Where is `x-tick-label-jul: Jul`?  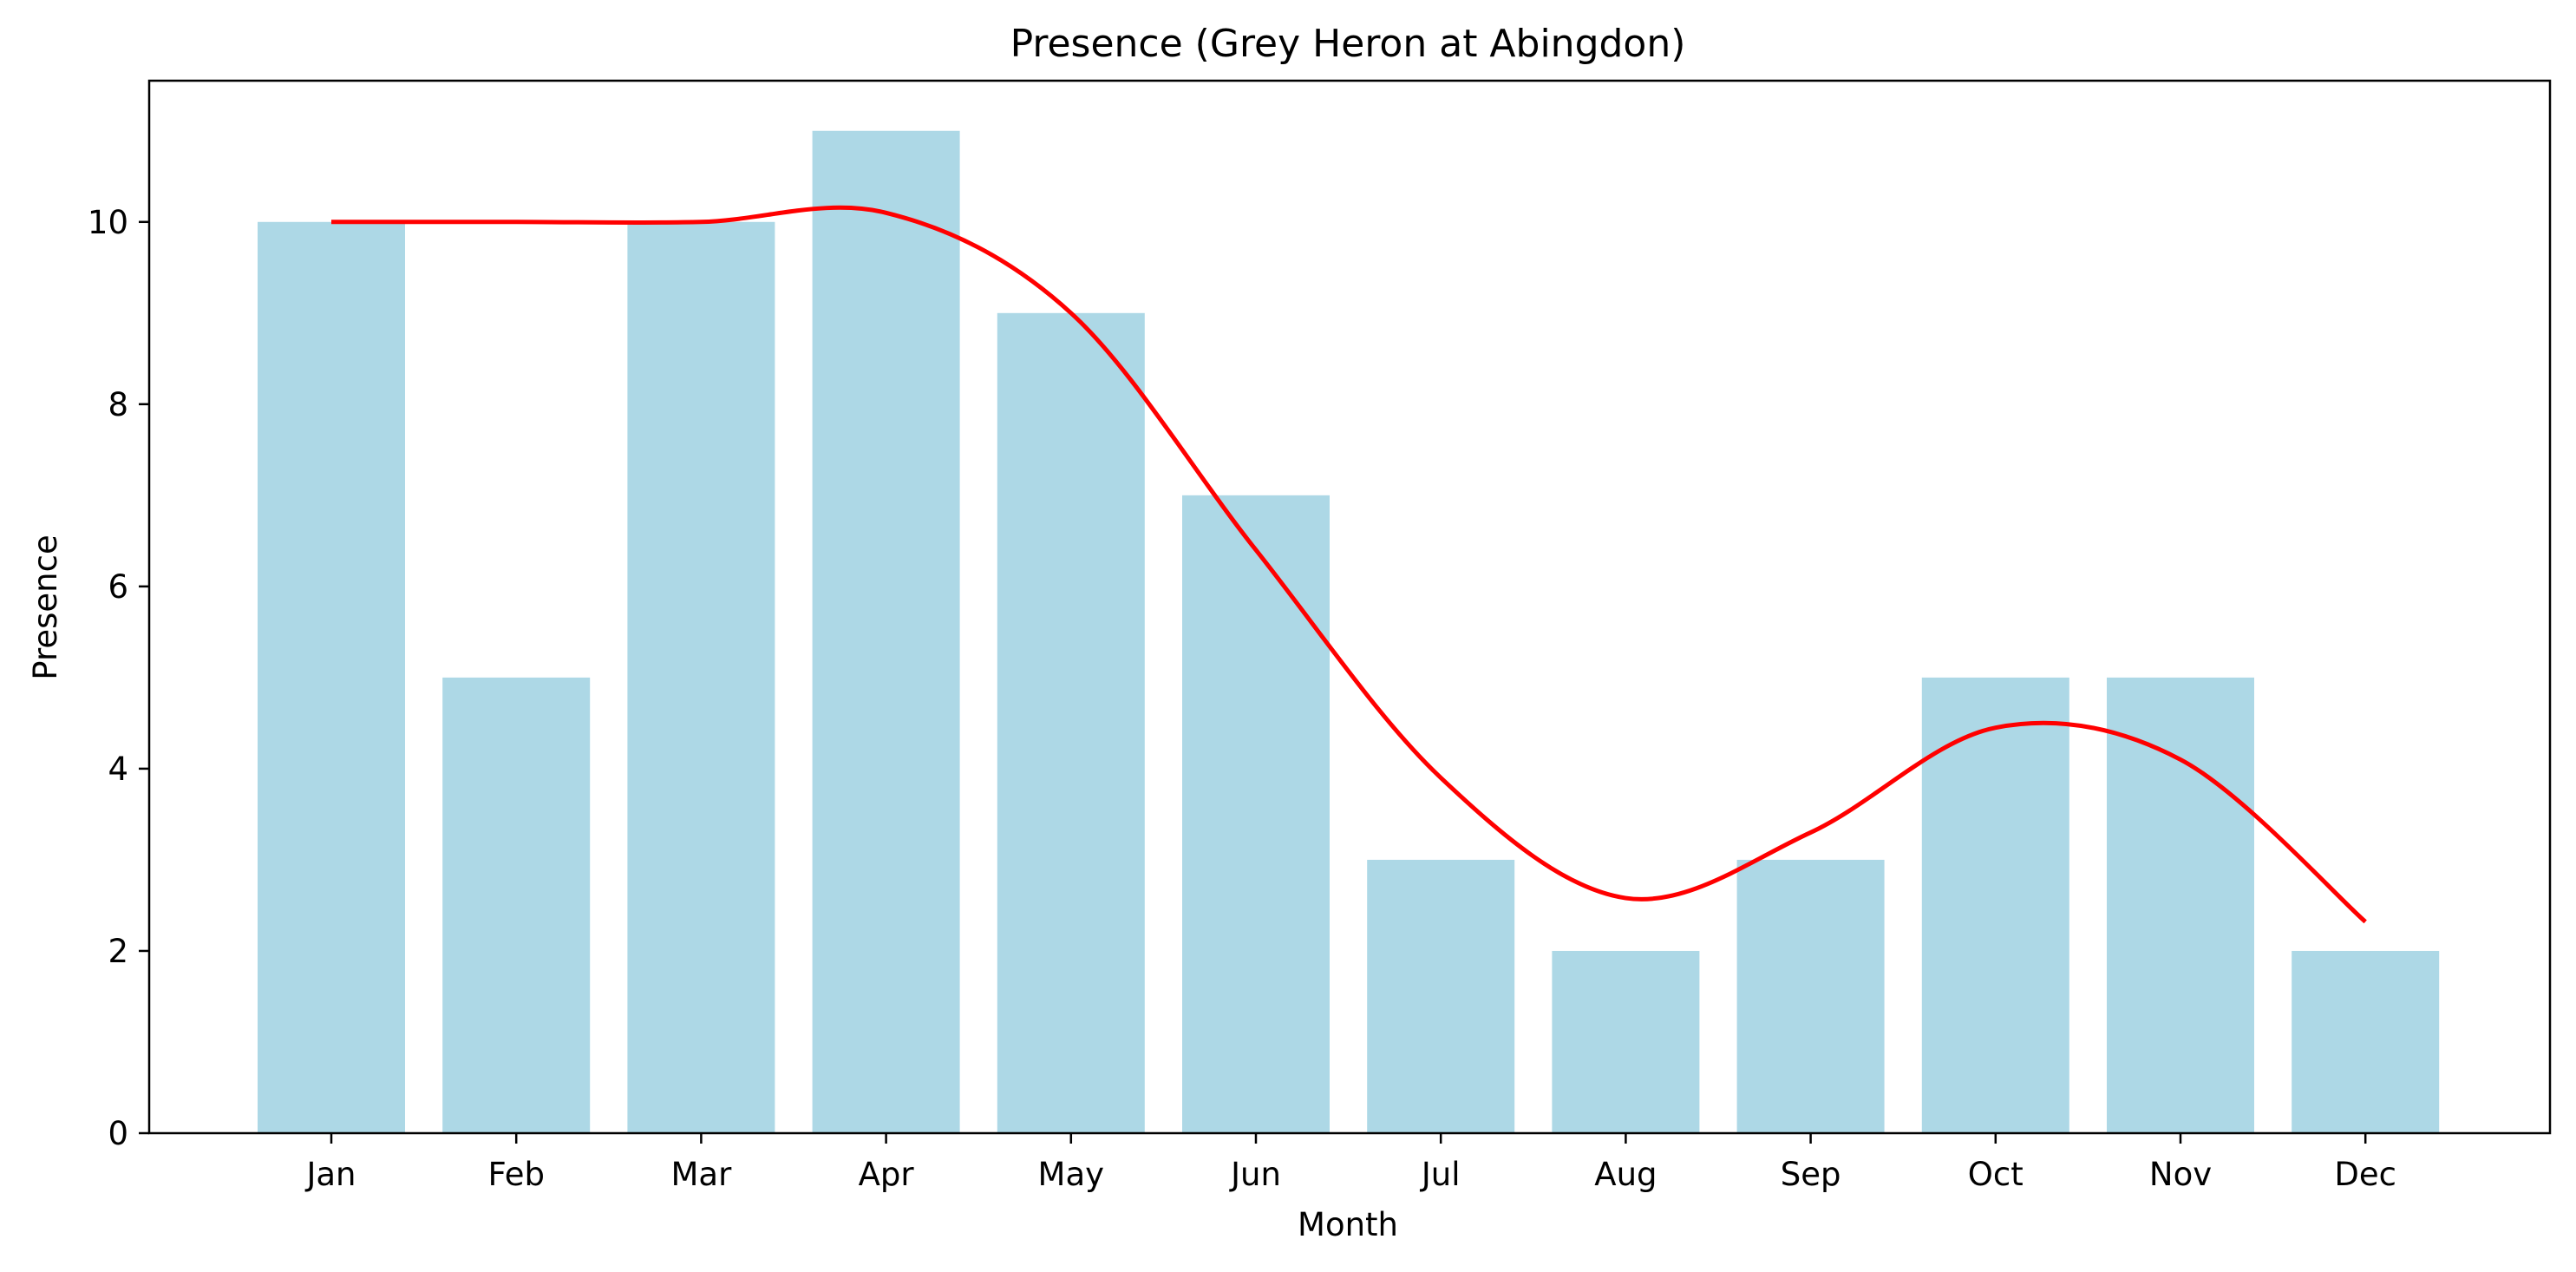 x-tick-label-jul: Jul is located at coordinates (1440, 1174).